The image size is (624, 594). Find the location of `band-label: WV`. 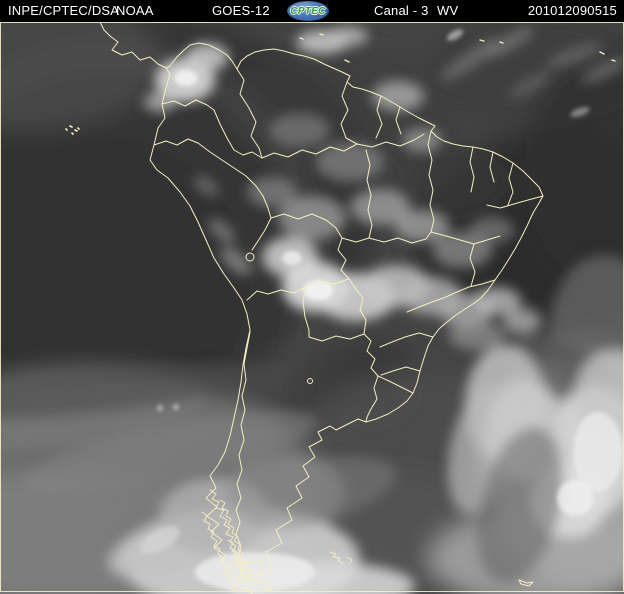

band-label: WV is located at coordinates (448, 10).